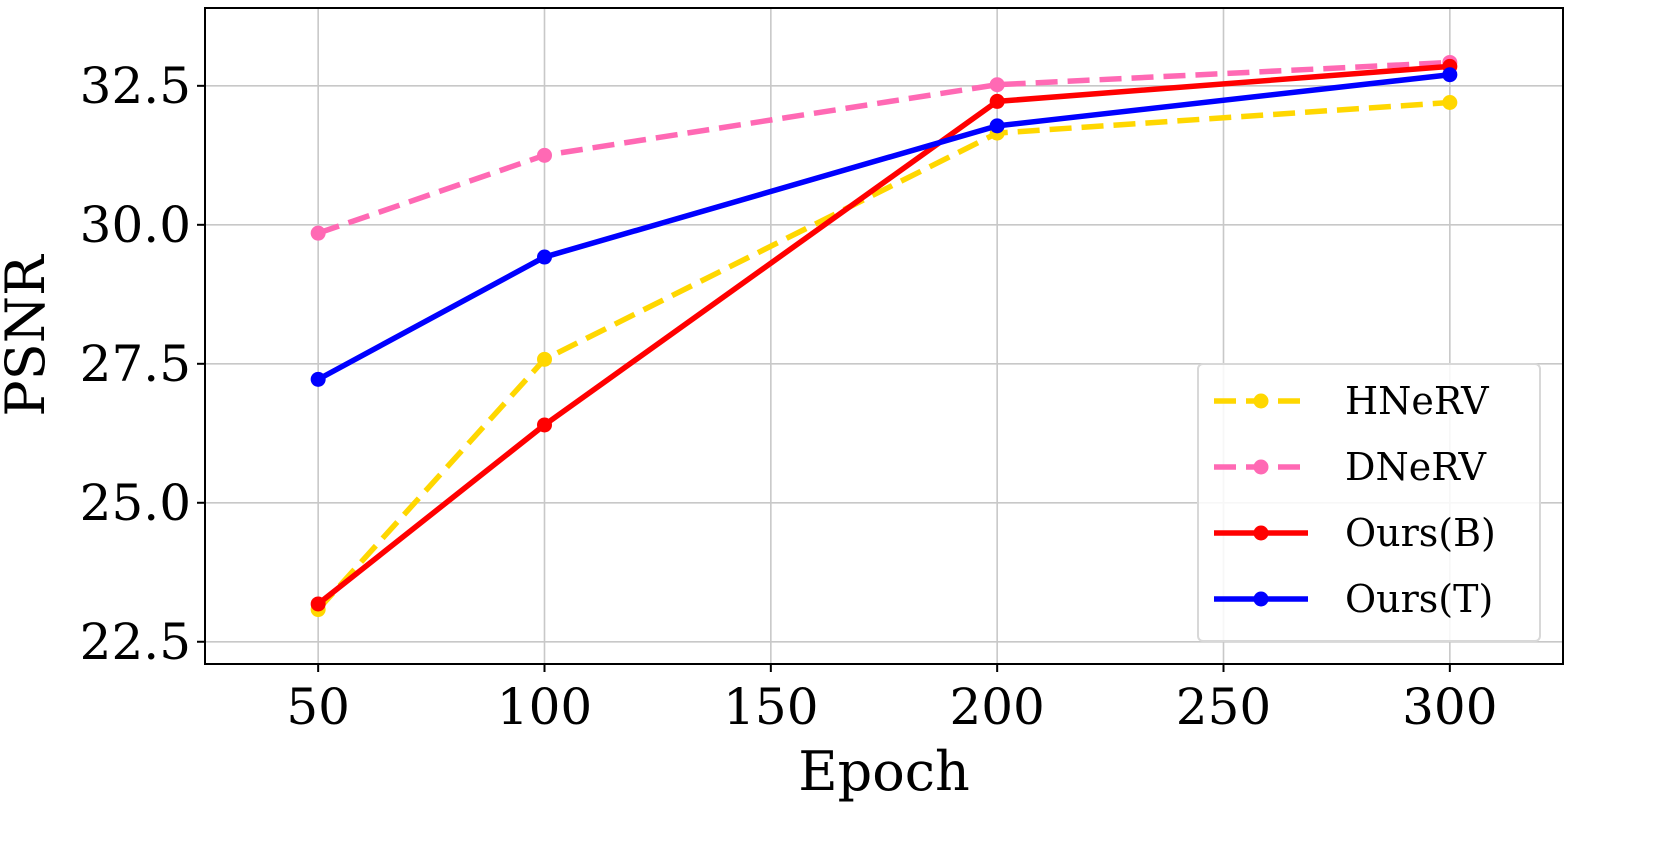  Describe the element at coordinates (1415, 467) in the screenshot. I see `legend-label: DNeRV` at that location.